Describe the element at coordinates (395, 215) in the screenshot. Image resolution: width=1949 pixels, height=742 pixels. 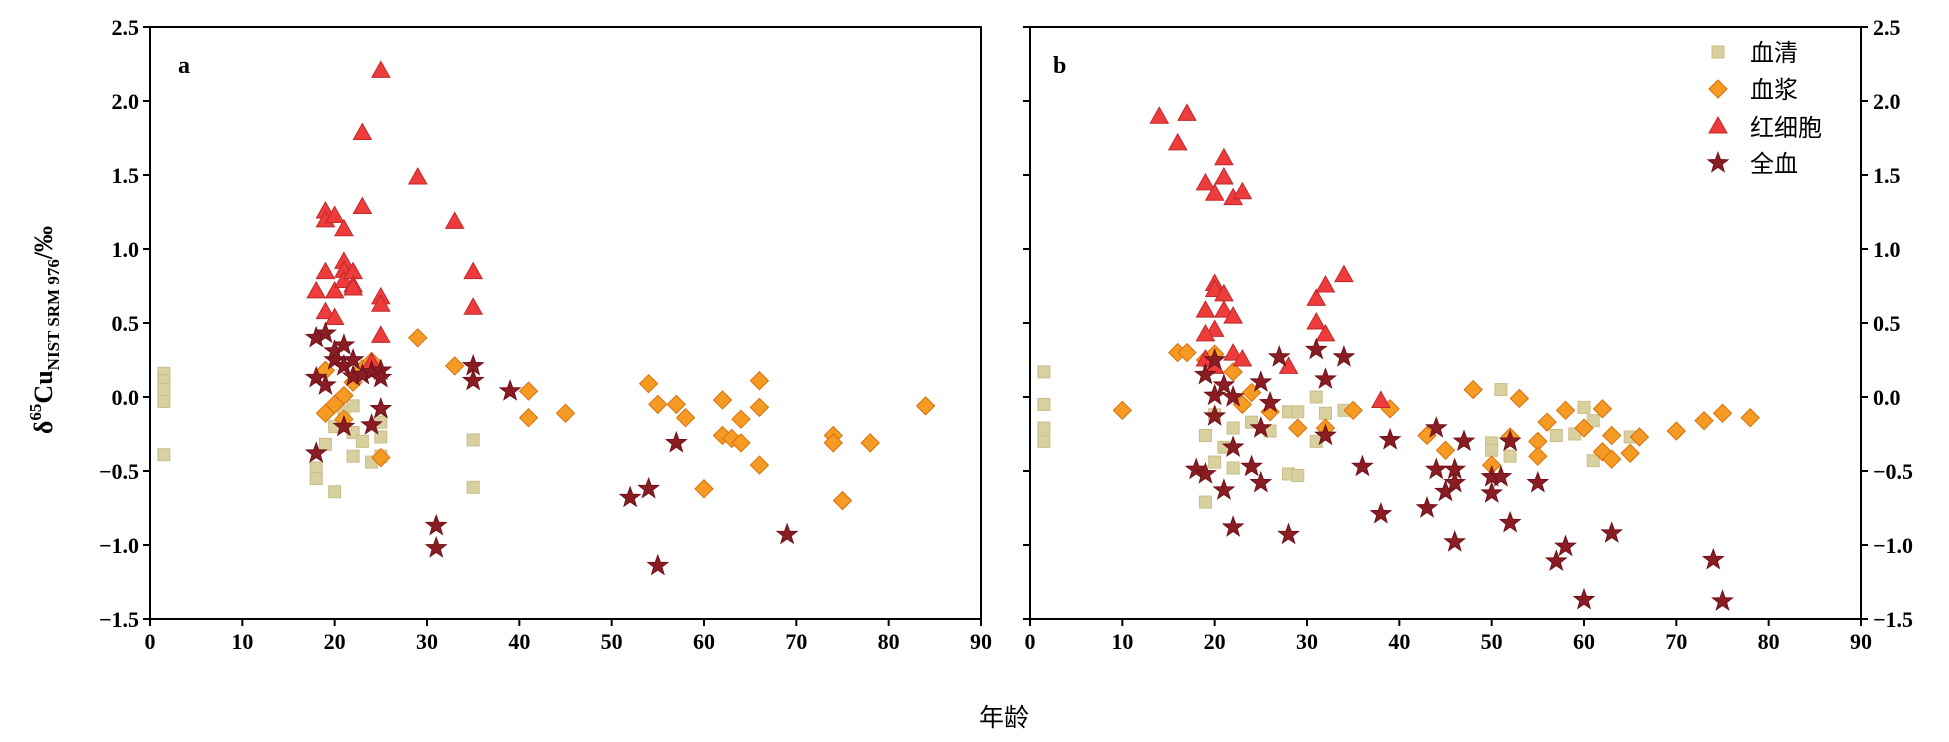
I see `red-cell-series` at that location.